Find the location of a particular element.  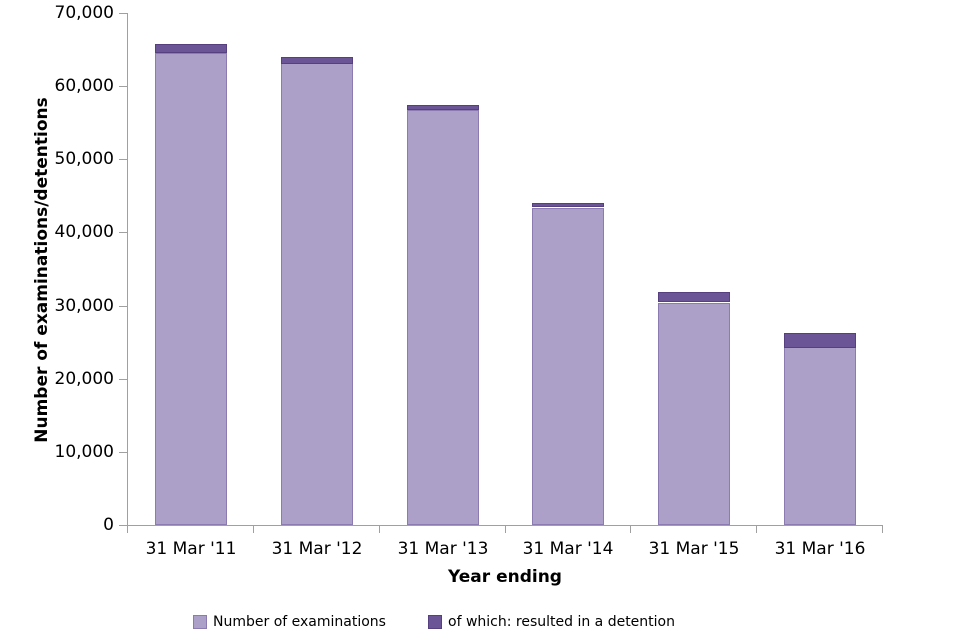

y-tick-label: 0 is located at coordinates (108, 525).